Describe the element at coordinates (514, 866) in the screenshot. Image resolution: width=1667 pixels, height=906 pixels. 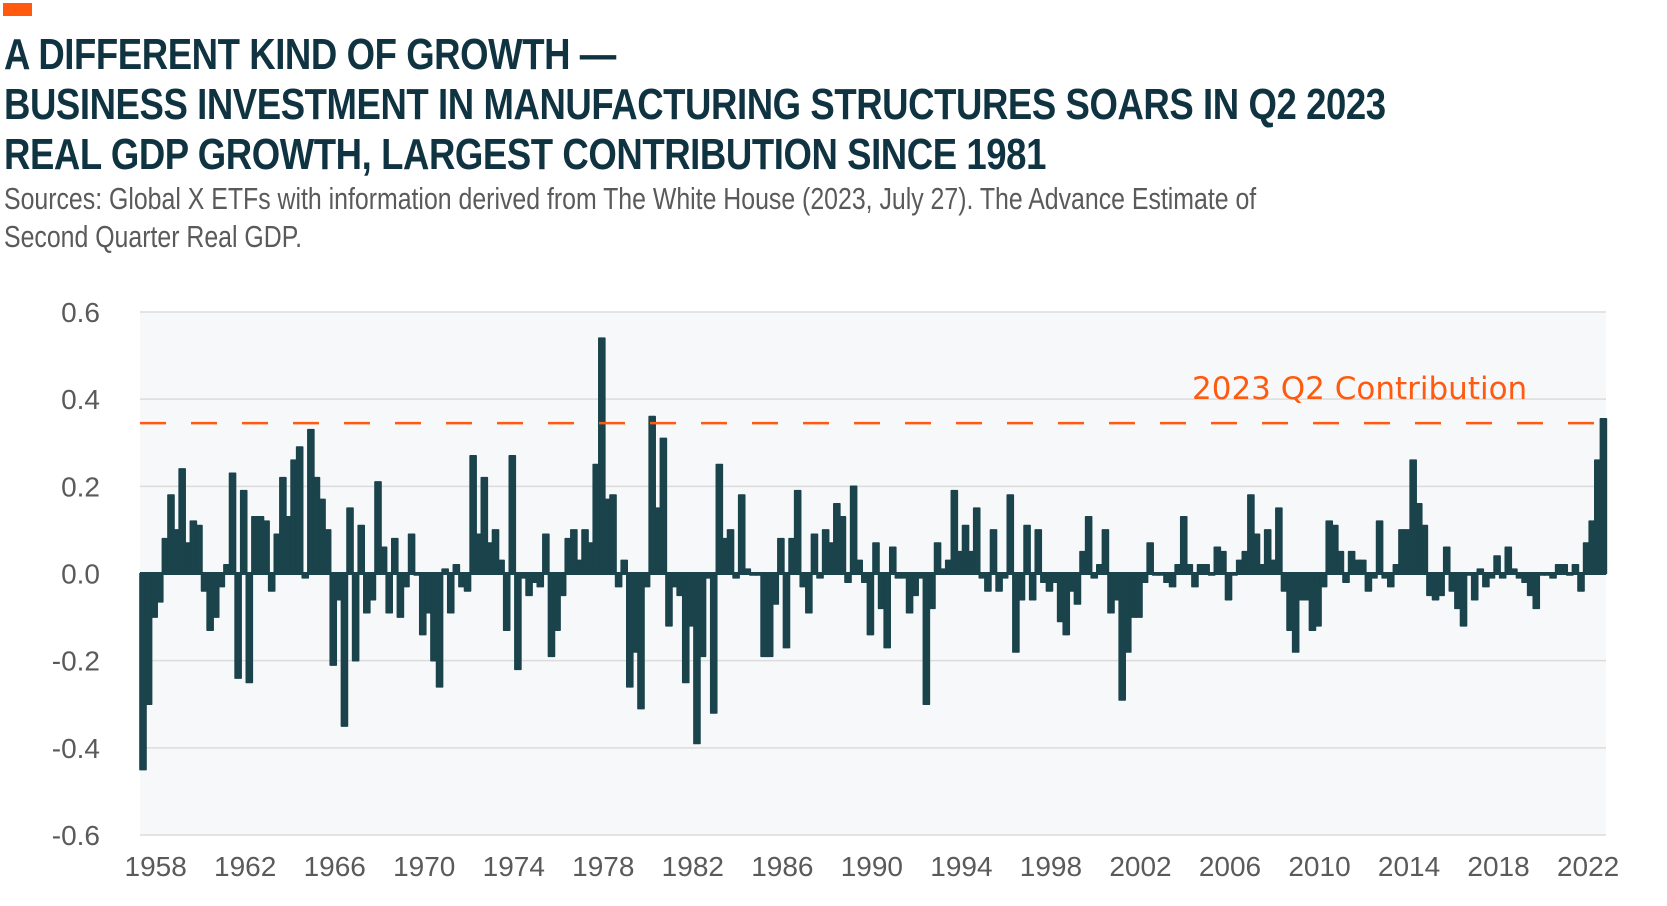
I see `x-tick-label: 1974` at that location.